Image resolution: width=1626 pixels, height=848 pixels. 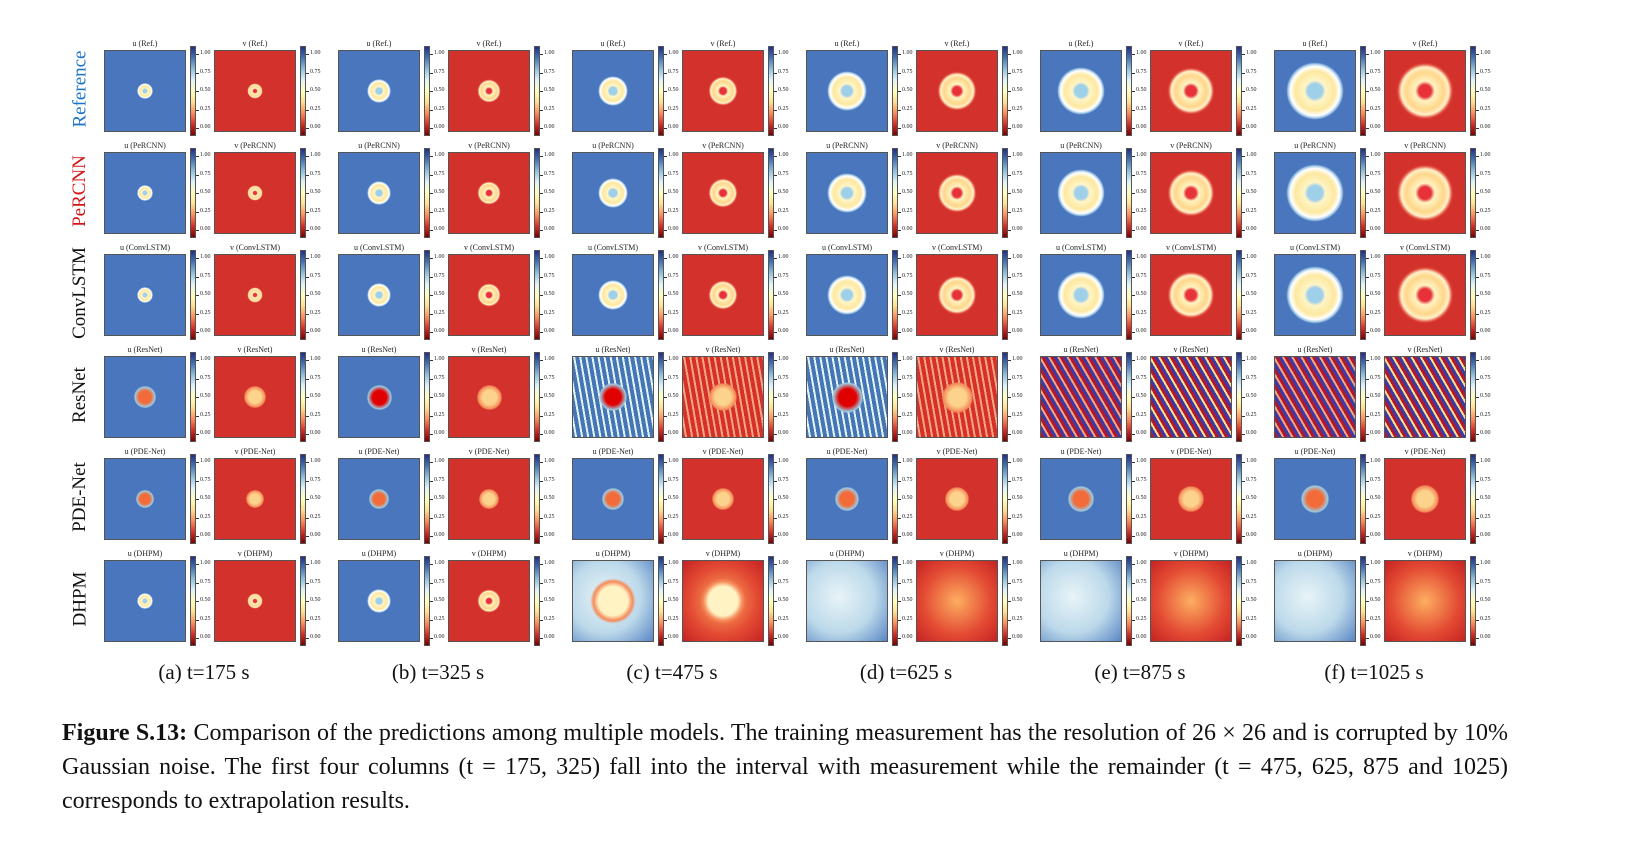 What do you see at coordinates (1425, 145) in the screenshot?
I see `panel-title: v (PeRCNN)` at bounding box center [1425, 145].